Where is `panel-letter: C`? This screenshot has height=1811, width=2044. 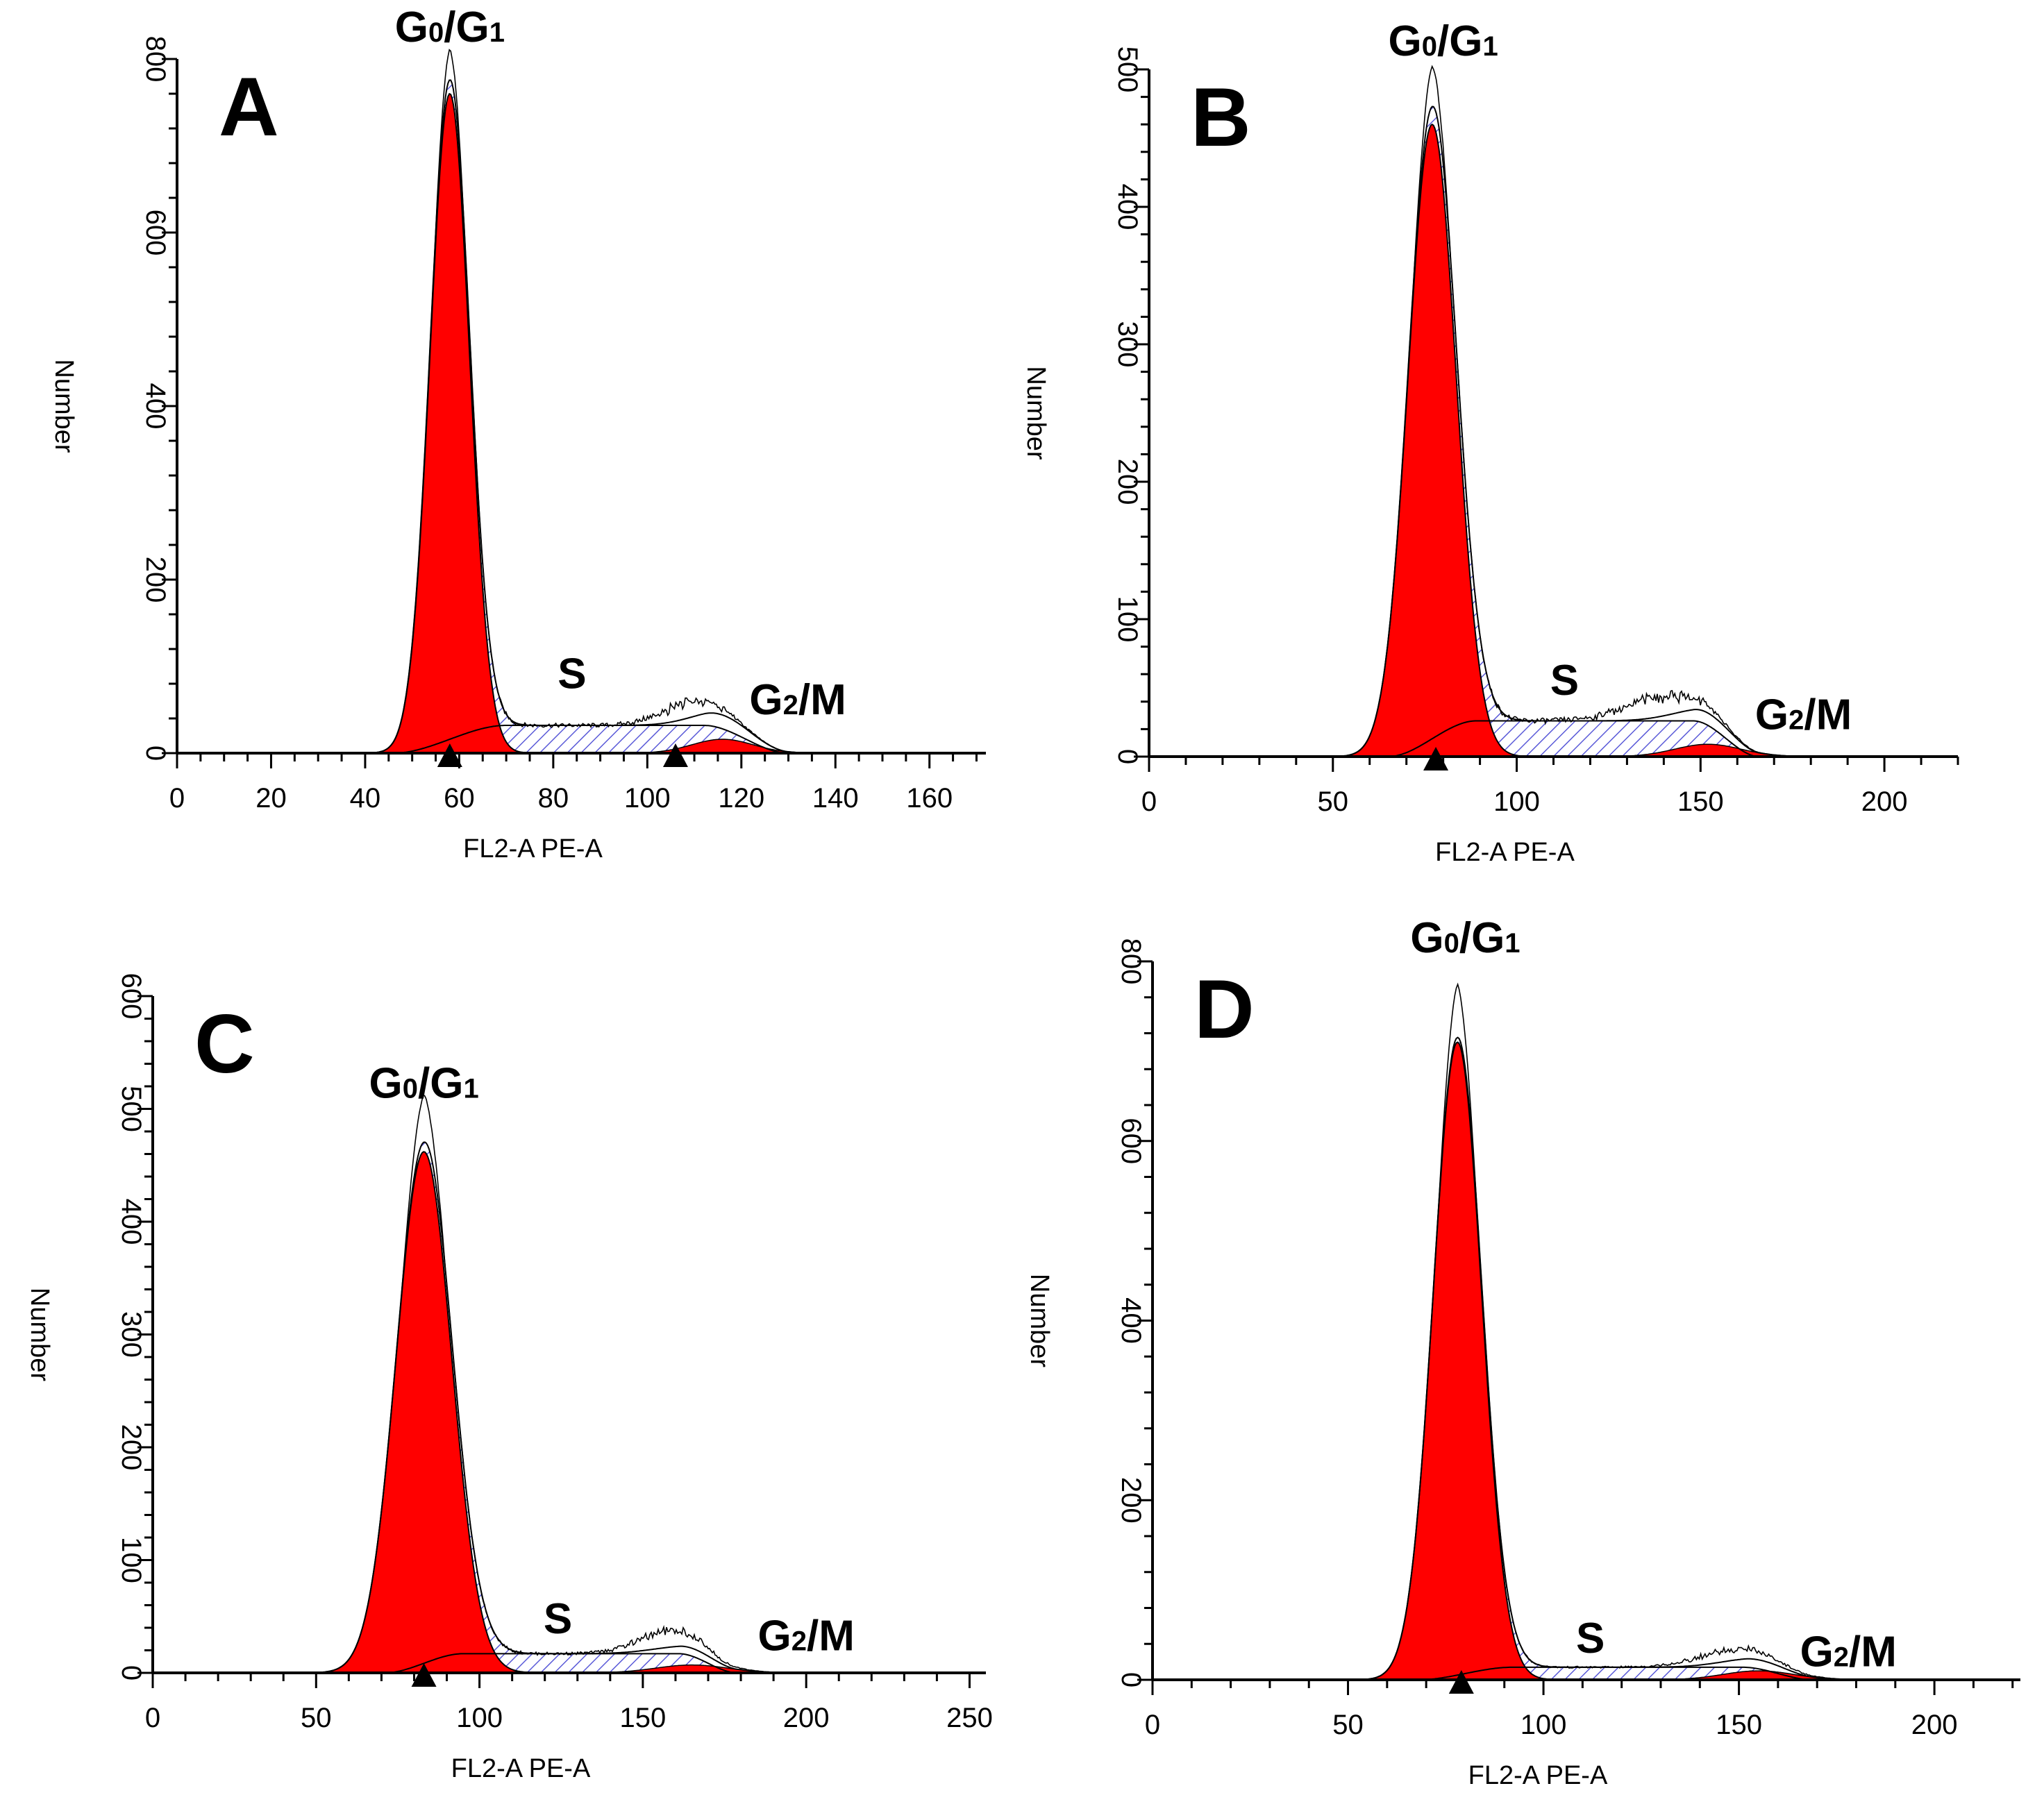
panel-letter: C is located at coordinates (224, 1043).